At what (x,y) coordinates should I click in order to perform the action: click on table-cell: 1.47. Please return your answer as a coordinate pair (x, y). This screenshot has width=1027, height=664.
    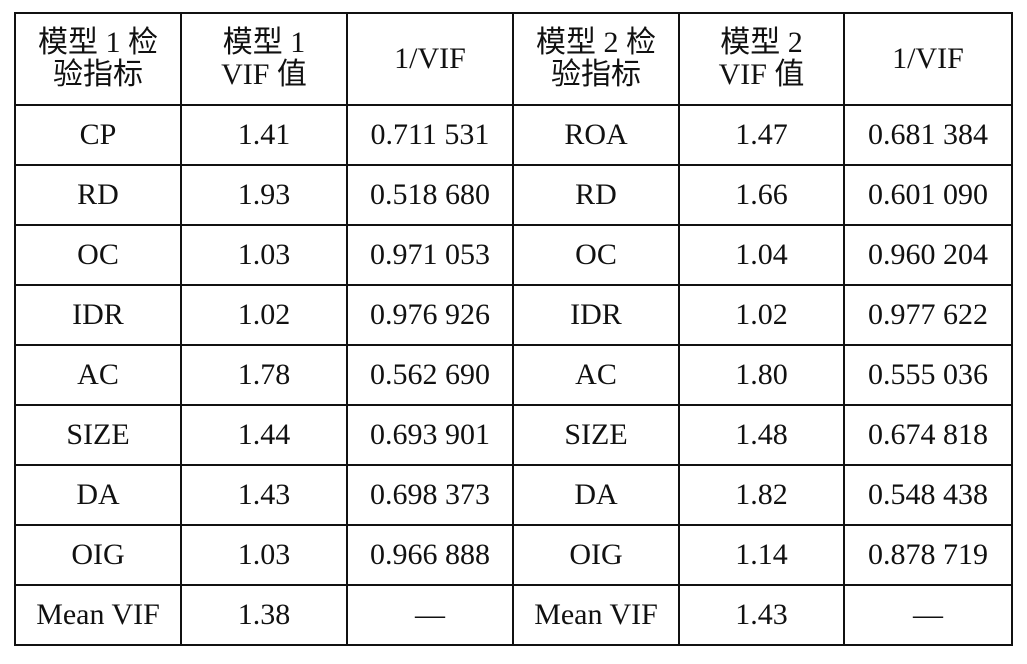
    Looking at the image, I should click on (761, 135).